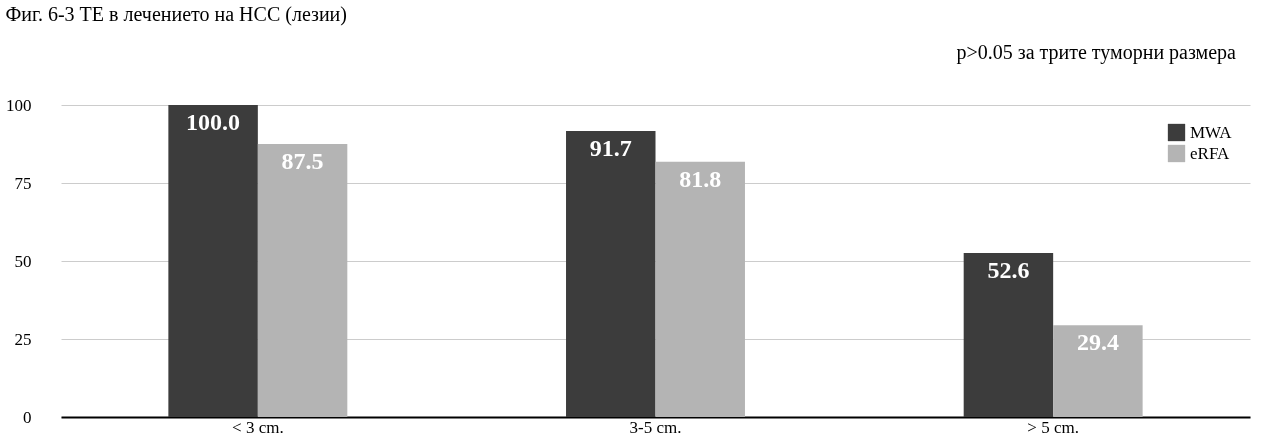 This screenshot has height=448, width=1262. Describe the element at coordinates (27, 417) in the screenshot. I see `y-tick-label: 0` at that location.